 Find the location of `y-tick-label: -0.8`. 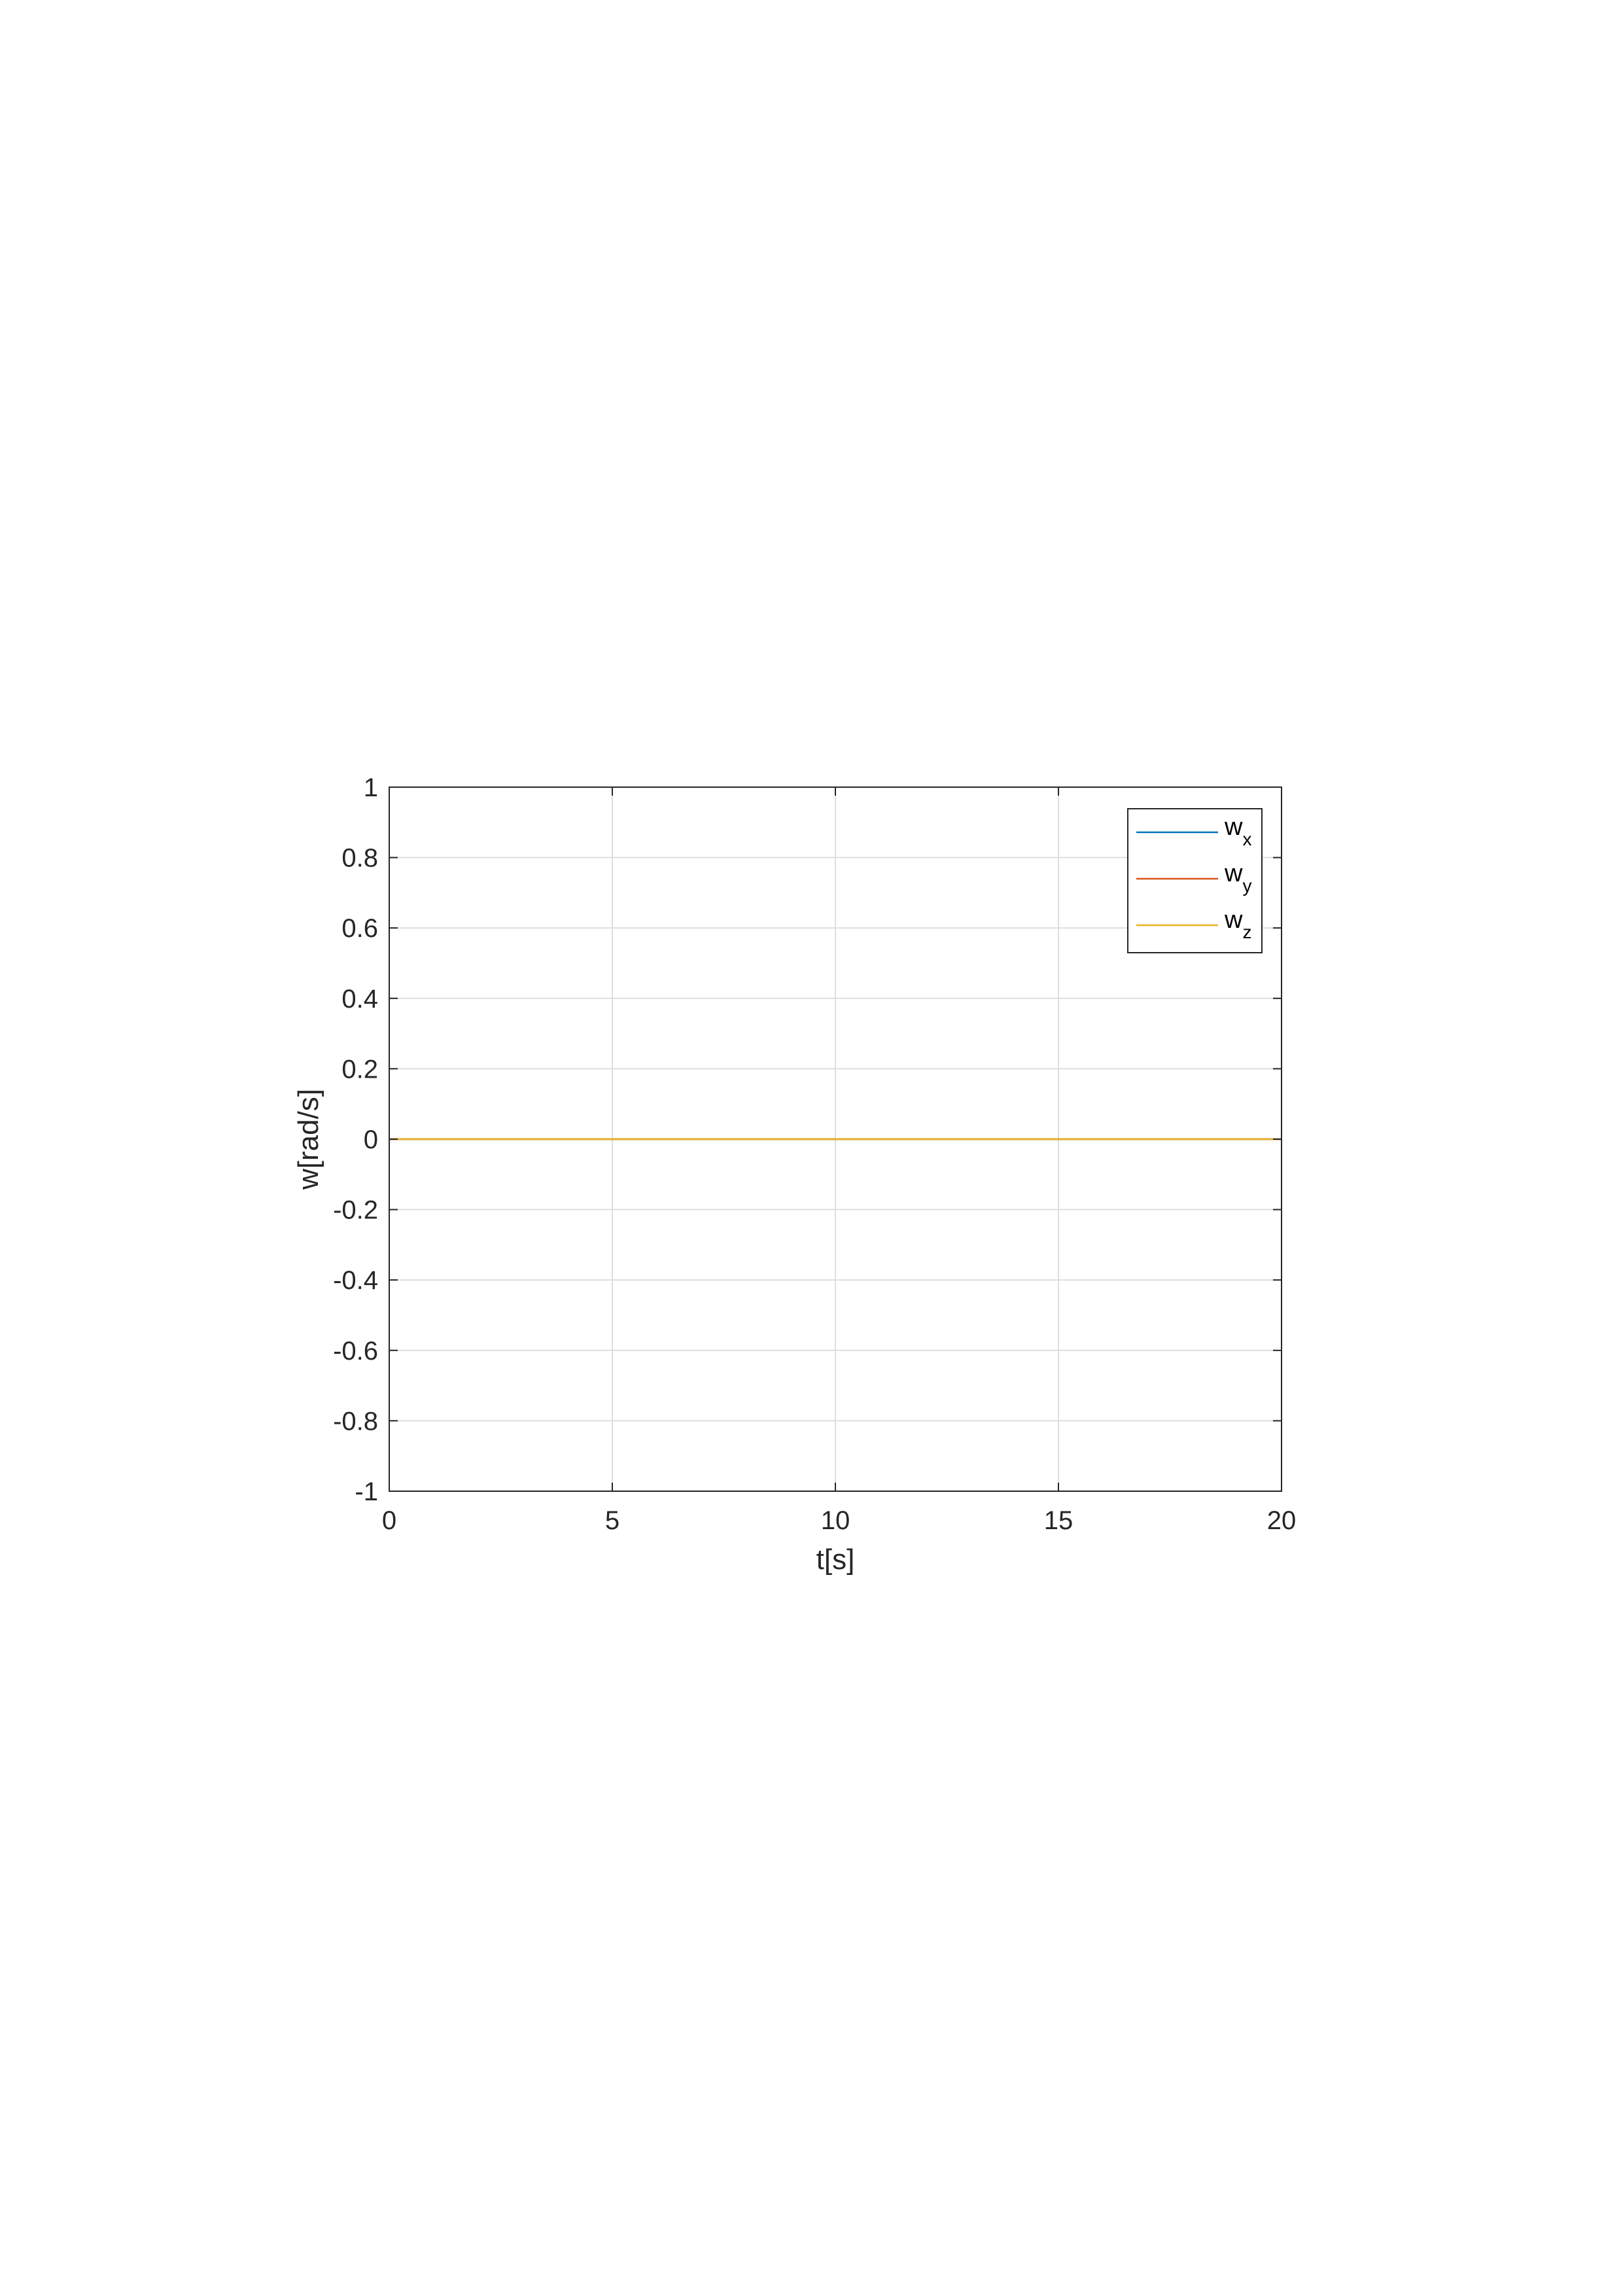

y-tick-label: -0.8 is located at coordinates (356, 1422).